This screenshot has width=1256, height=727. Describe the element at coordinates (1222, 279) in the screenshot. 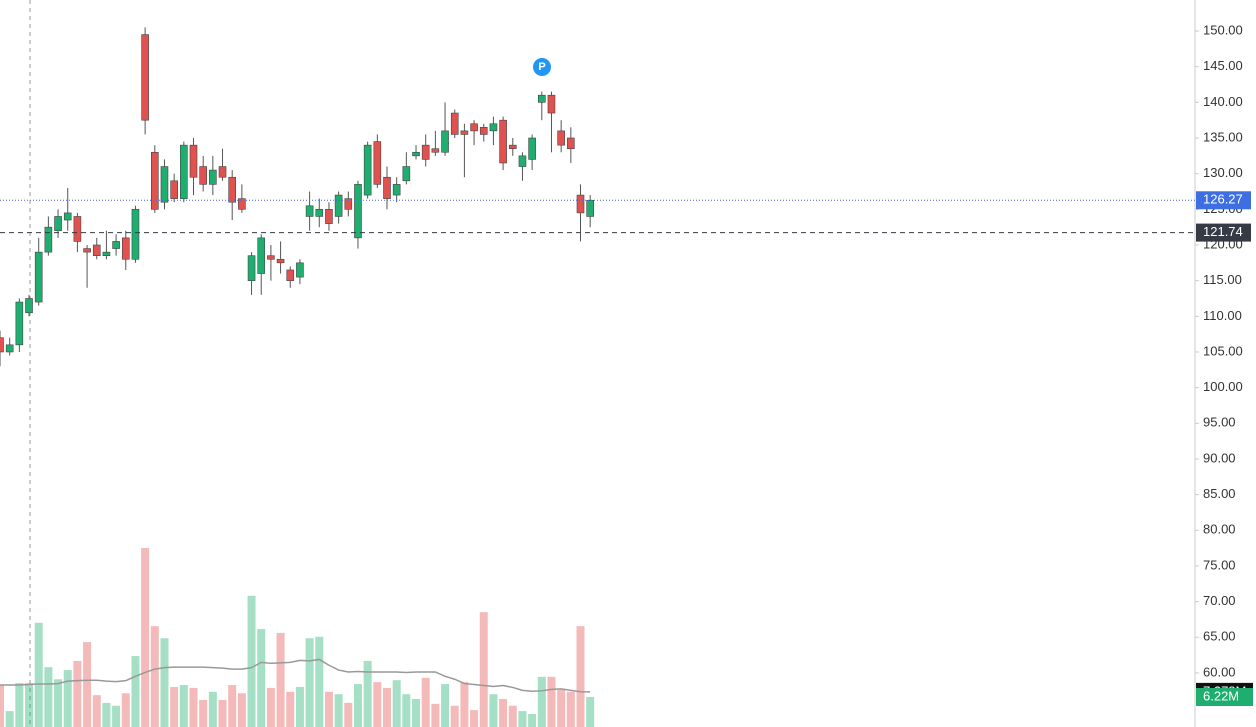

I see `y-tick-label: 115.00` at that location.